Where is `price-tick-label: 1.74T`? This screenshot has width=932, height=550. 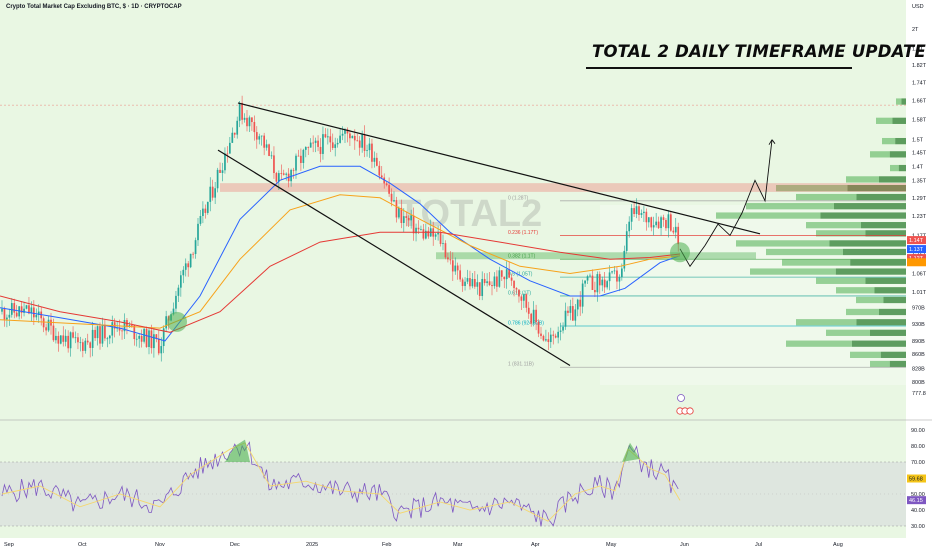
price-tick-label: 1.74T is located at coordinates (919, 83).